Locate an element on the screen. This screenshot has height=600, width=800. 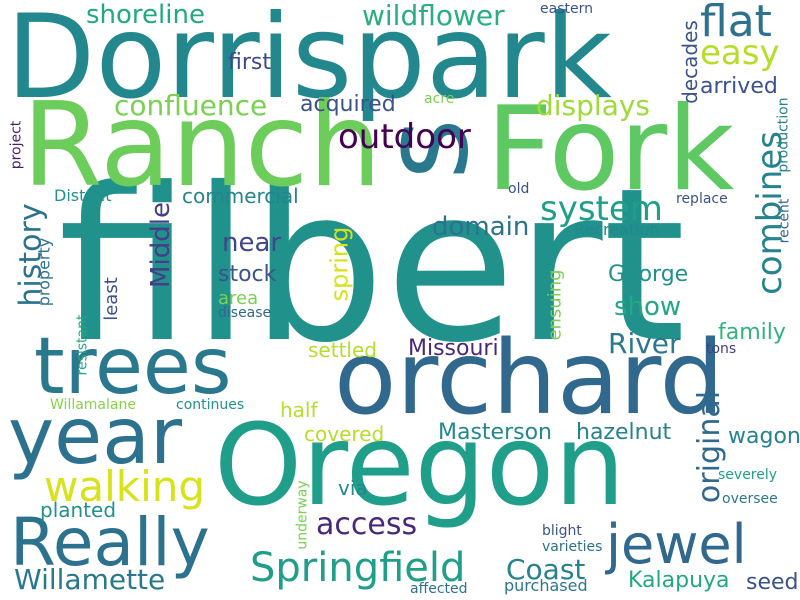
word-settled: settled is located at coordinates (342, 350).